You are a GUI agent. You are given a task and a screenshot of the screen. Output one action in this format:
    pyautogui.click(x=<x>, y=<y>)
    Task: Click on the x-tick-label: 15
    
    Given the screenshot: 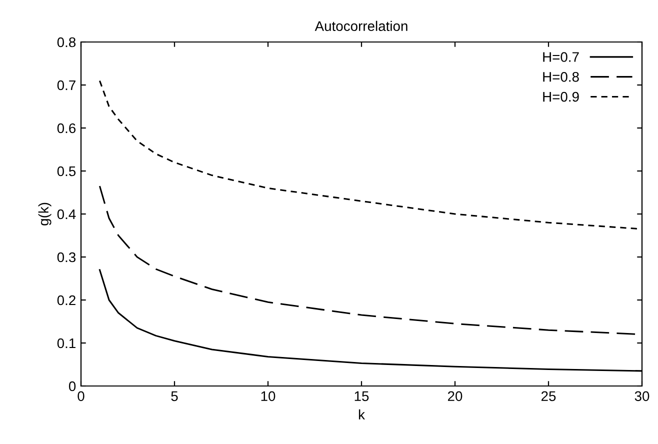 What is the action you would take?
    pyautogui.click(x=361, y=396)
    